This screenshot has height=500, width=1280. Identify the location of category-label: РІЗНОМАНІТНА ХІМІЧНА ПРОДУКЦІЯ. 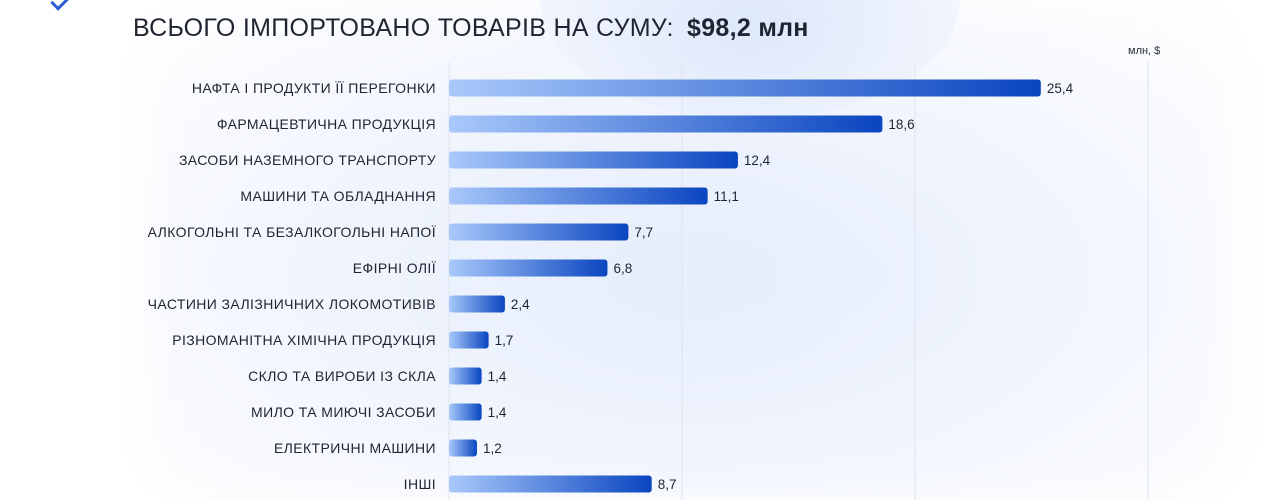
(304, 340).